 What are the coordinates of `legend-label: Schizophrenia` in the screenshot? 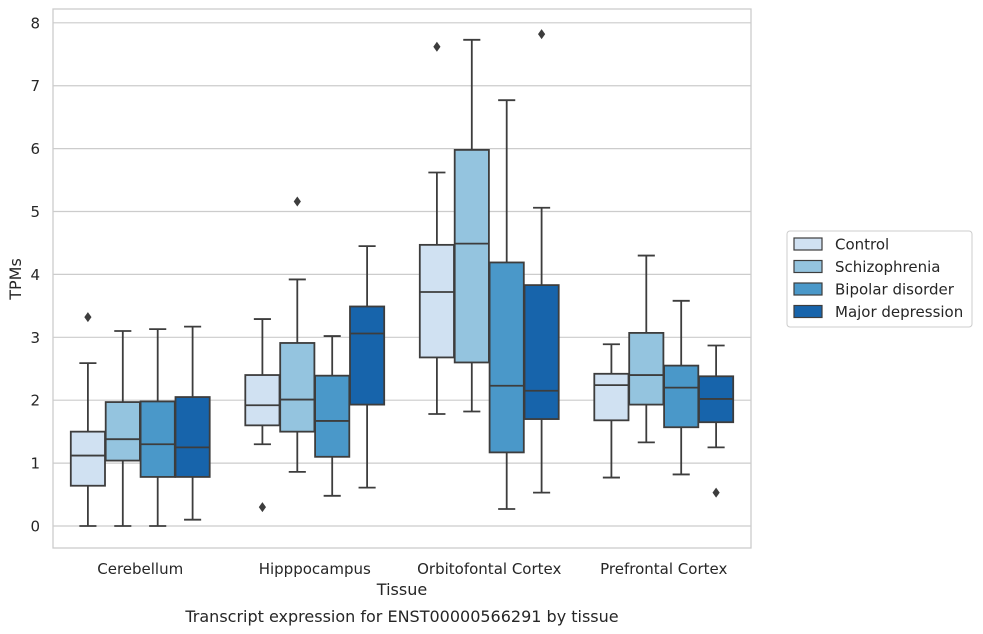 It's located at (887, 267).